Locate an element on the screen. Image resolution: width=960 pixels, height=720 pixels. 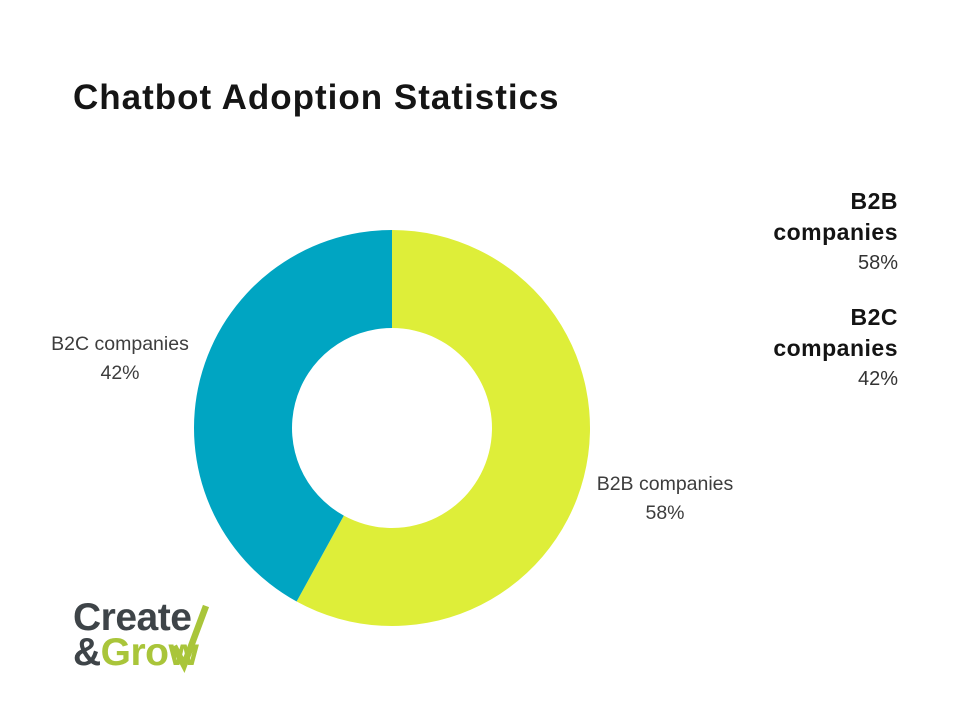
slice-callout-b2c-label: B2C companies is located at coordinates (120, 344).